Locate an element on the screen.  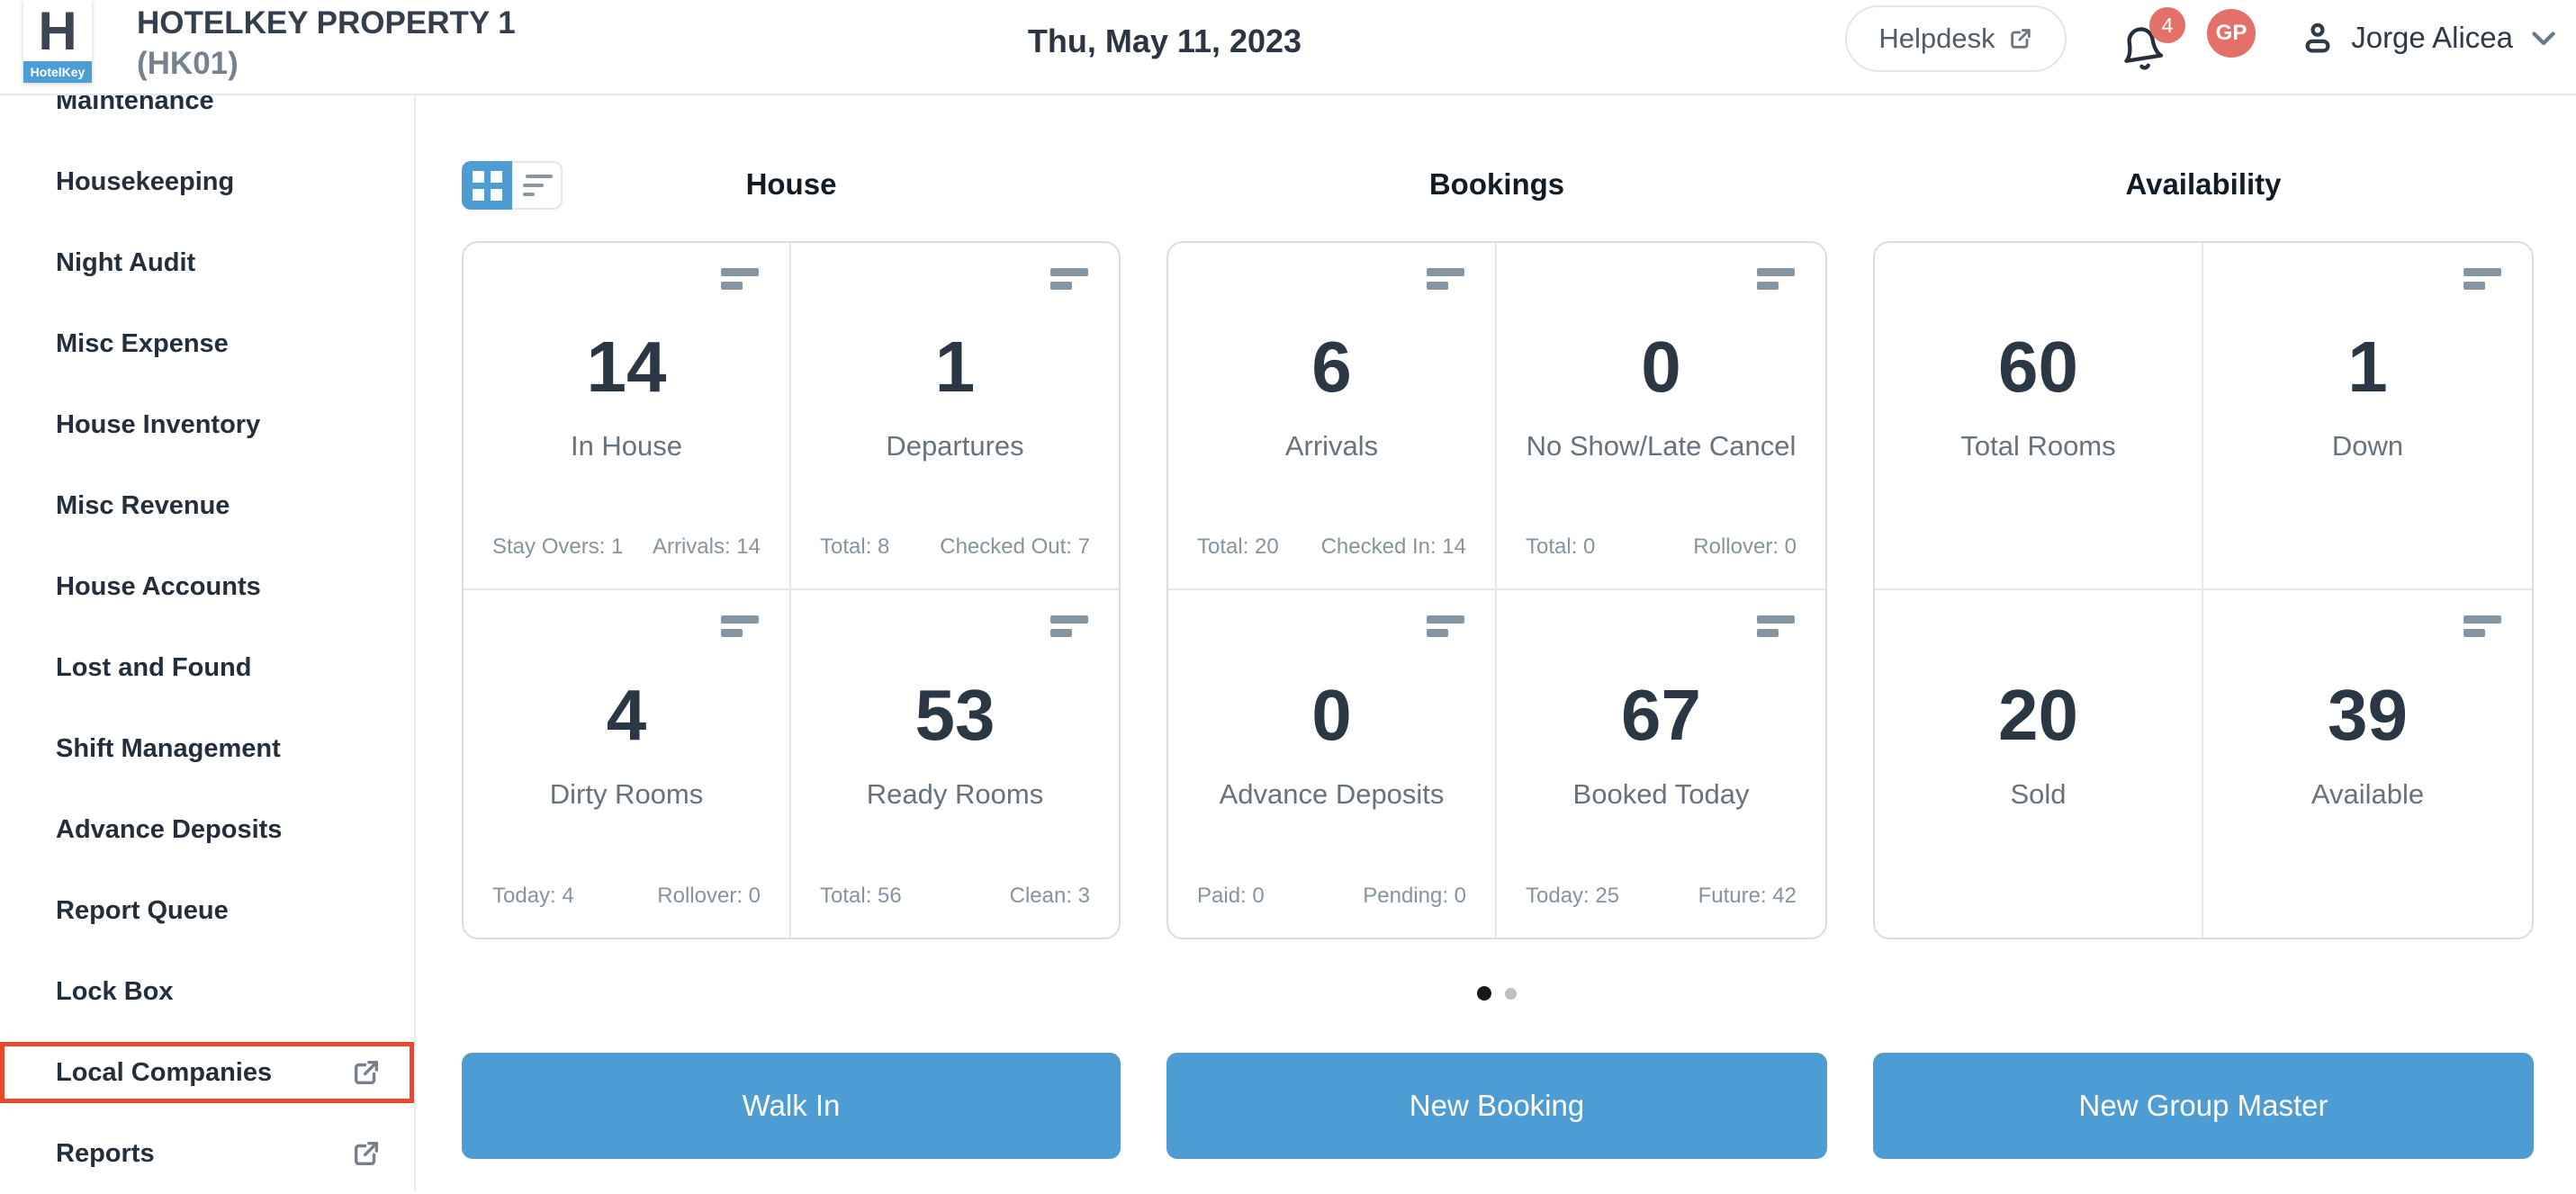
carousel-pagination is located at coordinates (1496, 993).